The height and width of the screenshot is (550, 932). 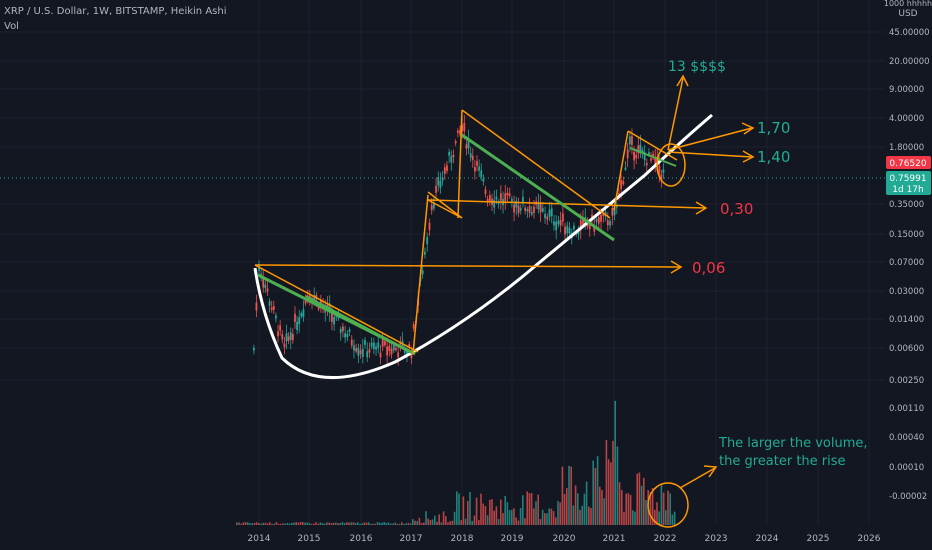 What do you see at coordinates (906, 349) in the screenshot?
I see `price-tick: 0.00600` at bounding box center [906, 349].